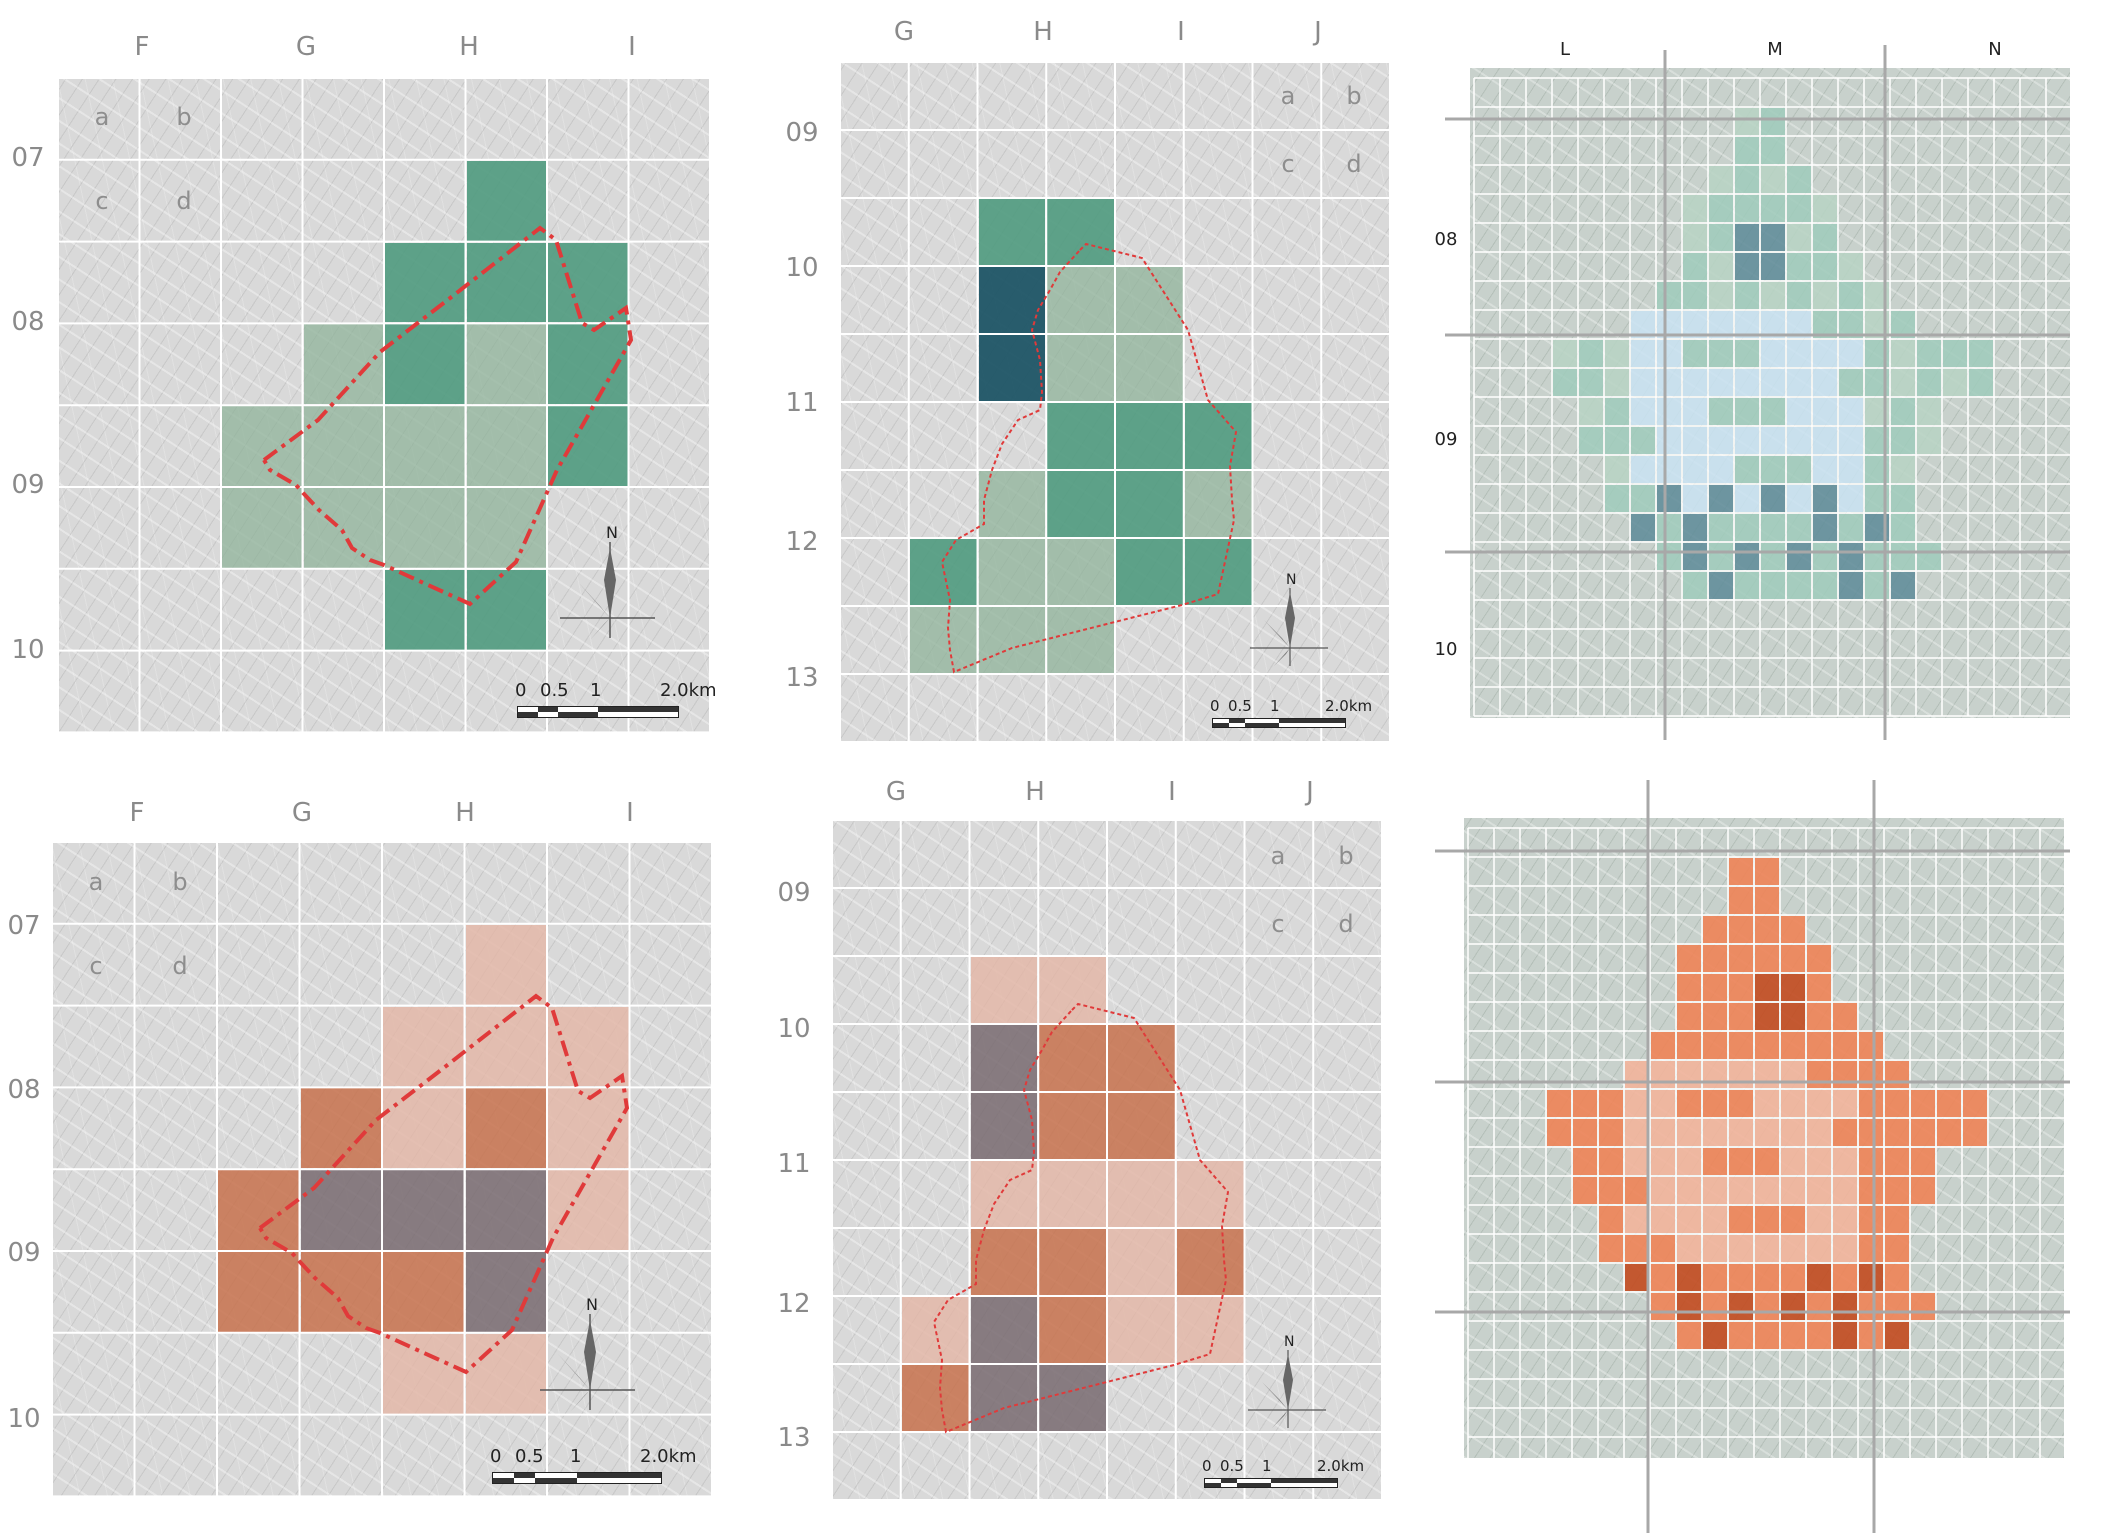 Image resolution: width=2104 pixels, height=1533 pixels. I want to click on sub-label-d: d, so click(184, 201).